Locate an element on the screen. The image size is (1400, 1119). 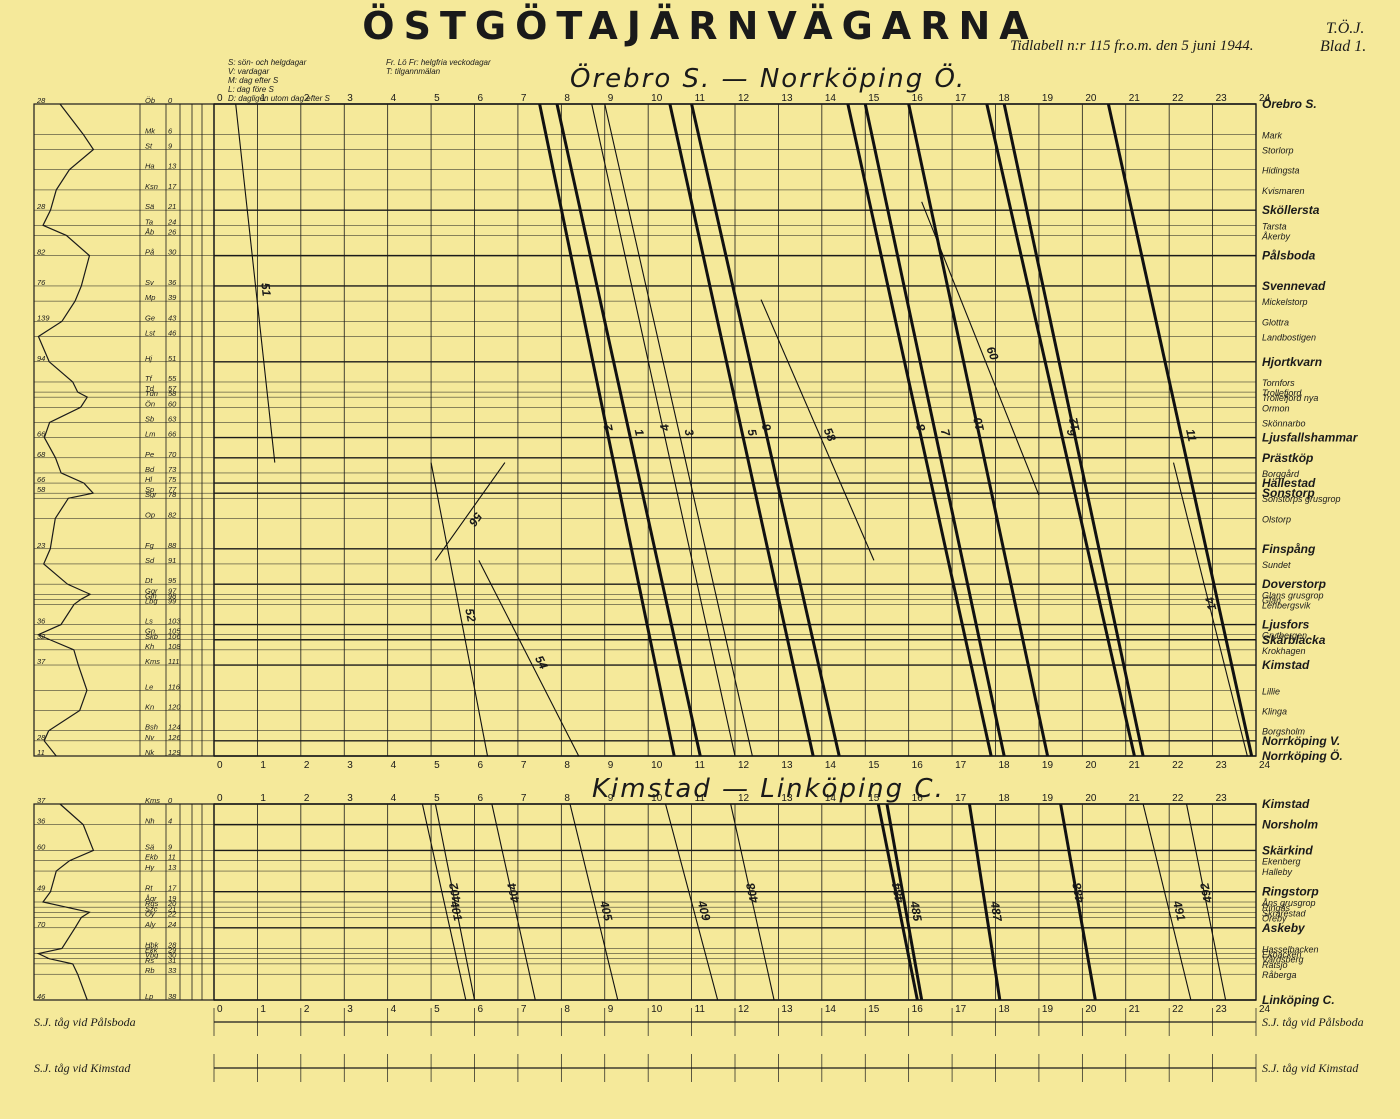
top-station-km: 91 is located at coordinates (172, 560).